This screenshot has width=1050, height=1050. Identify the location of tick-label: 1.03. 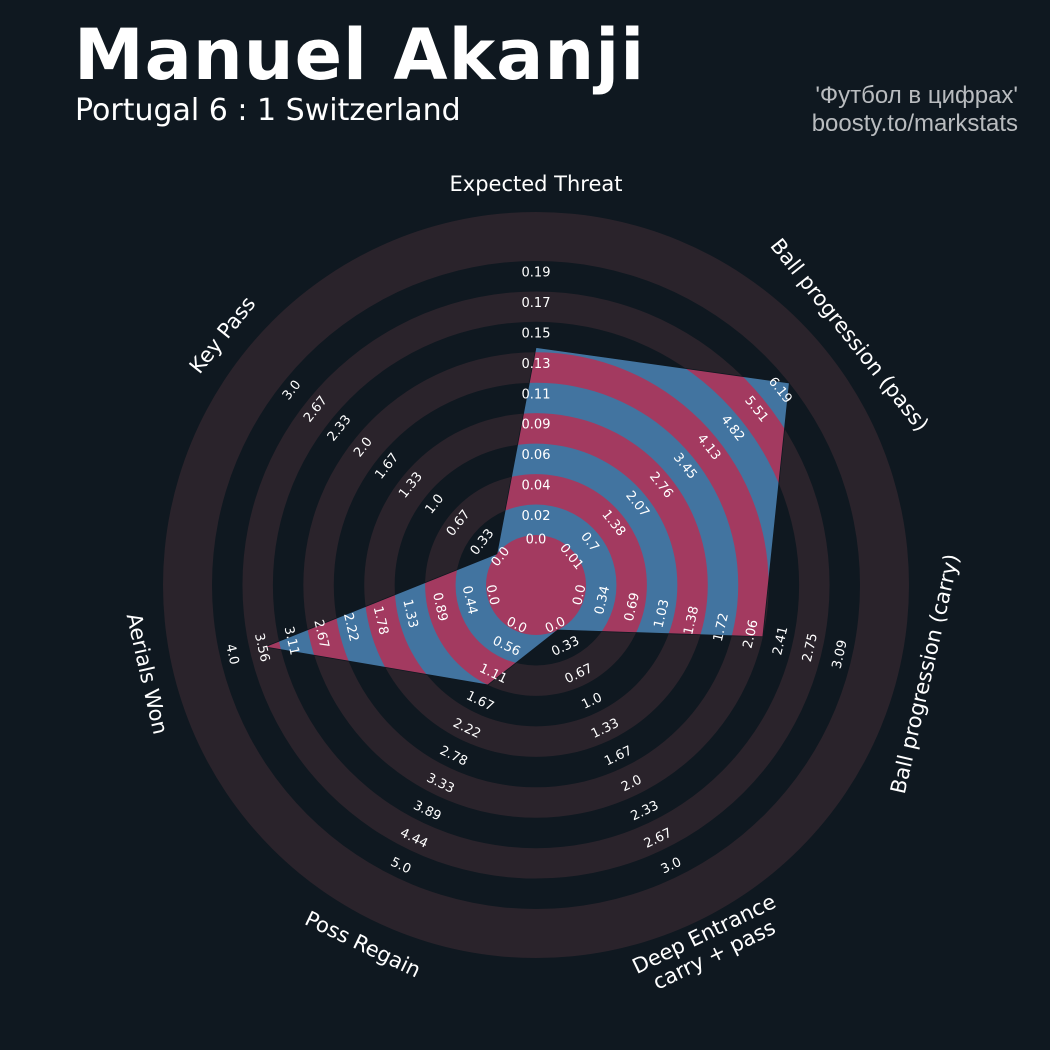
(662, 614).